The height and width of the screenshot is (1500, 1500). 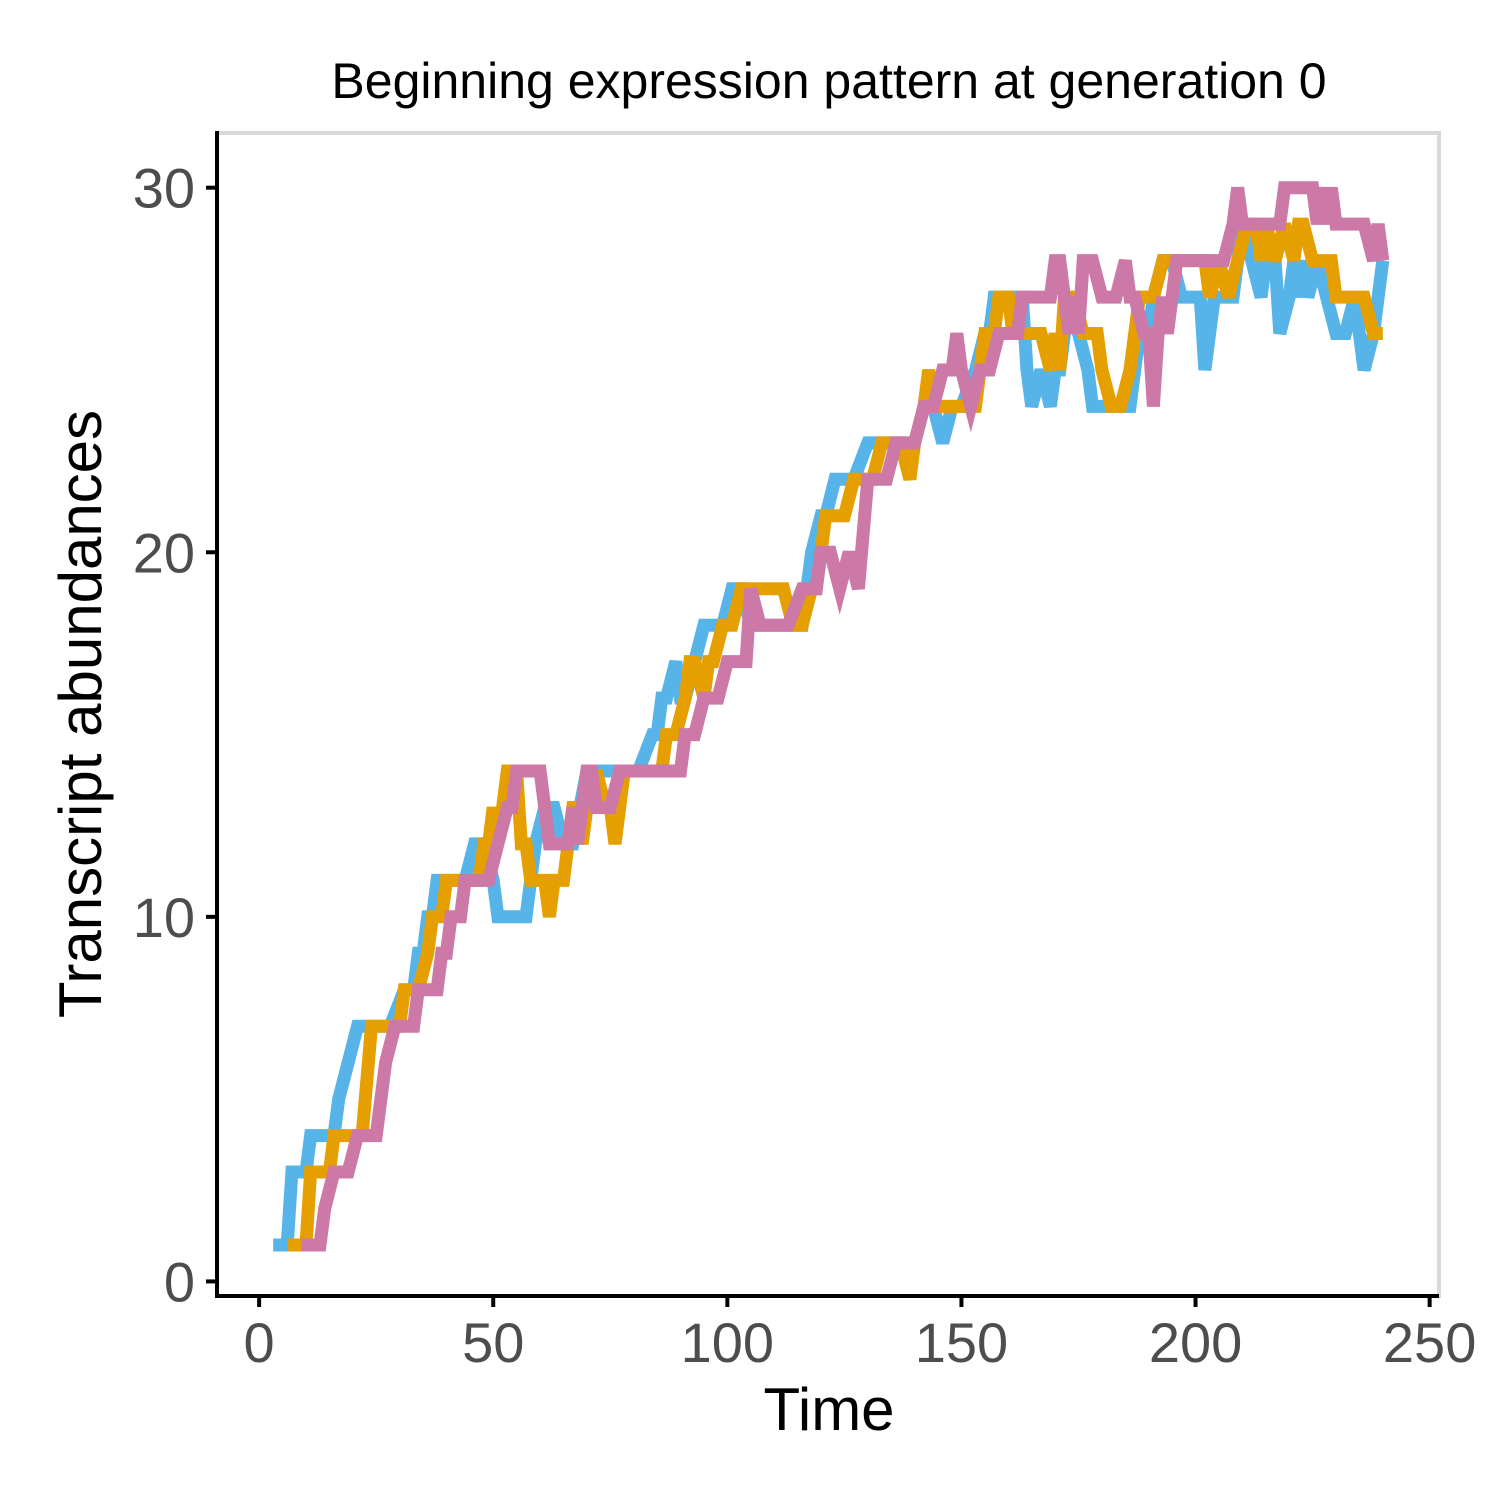 I want to click on y-axis-ticks: 0 10 20 30, so click(x=175, y=735).